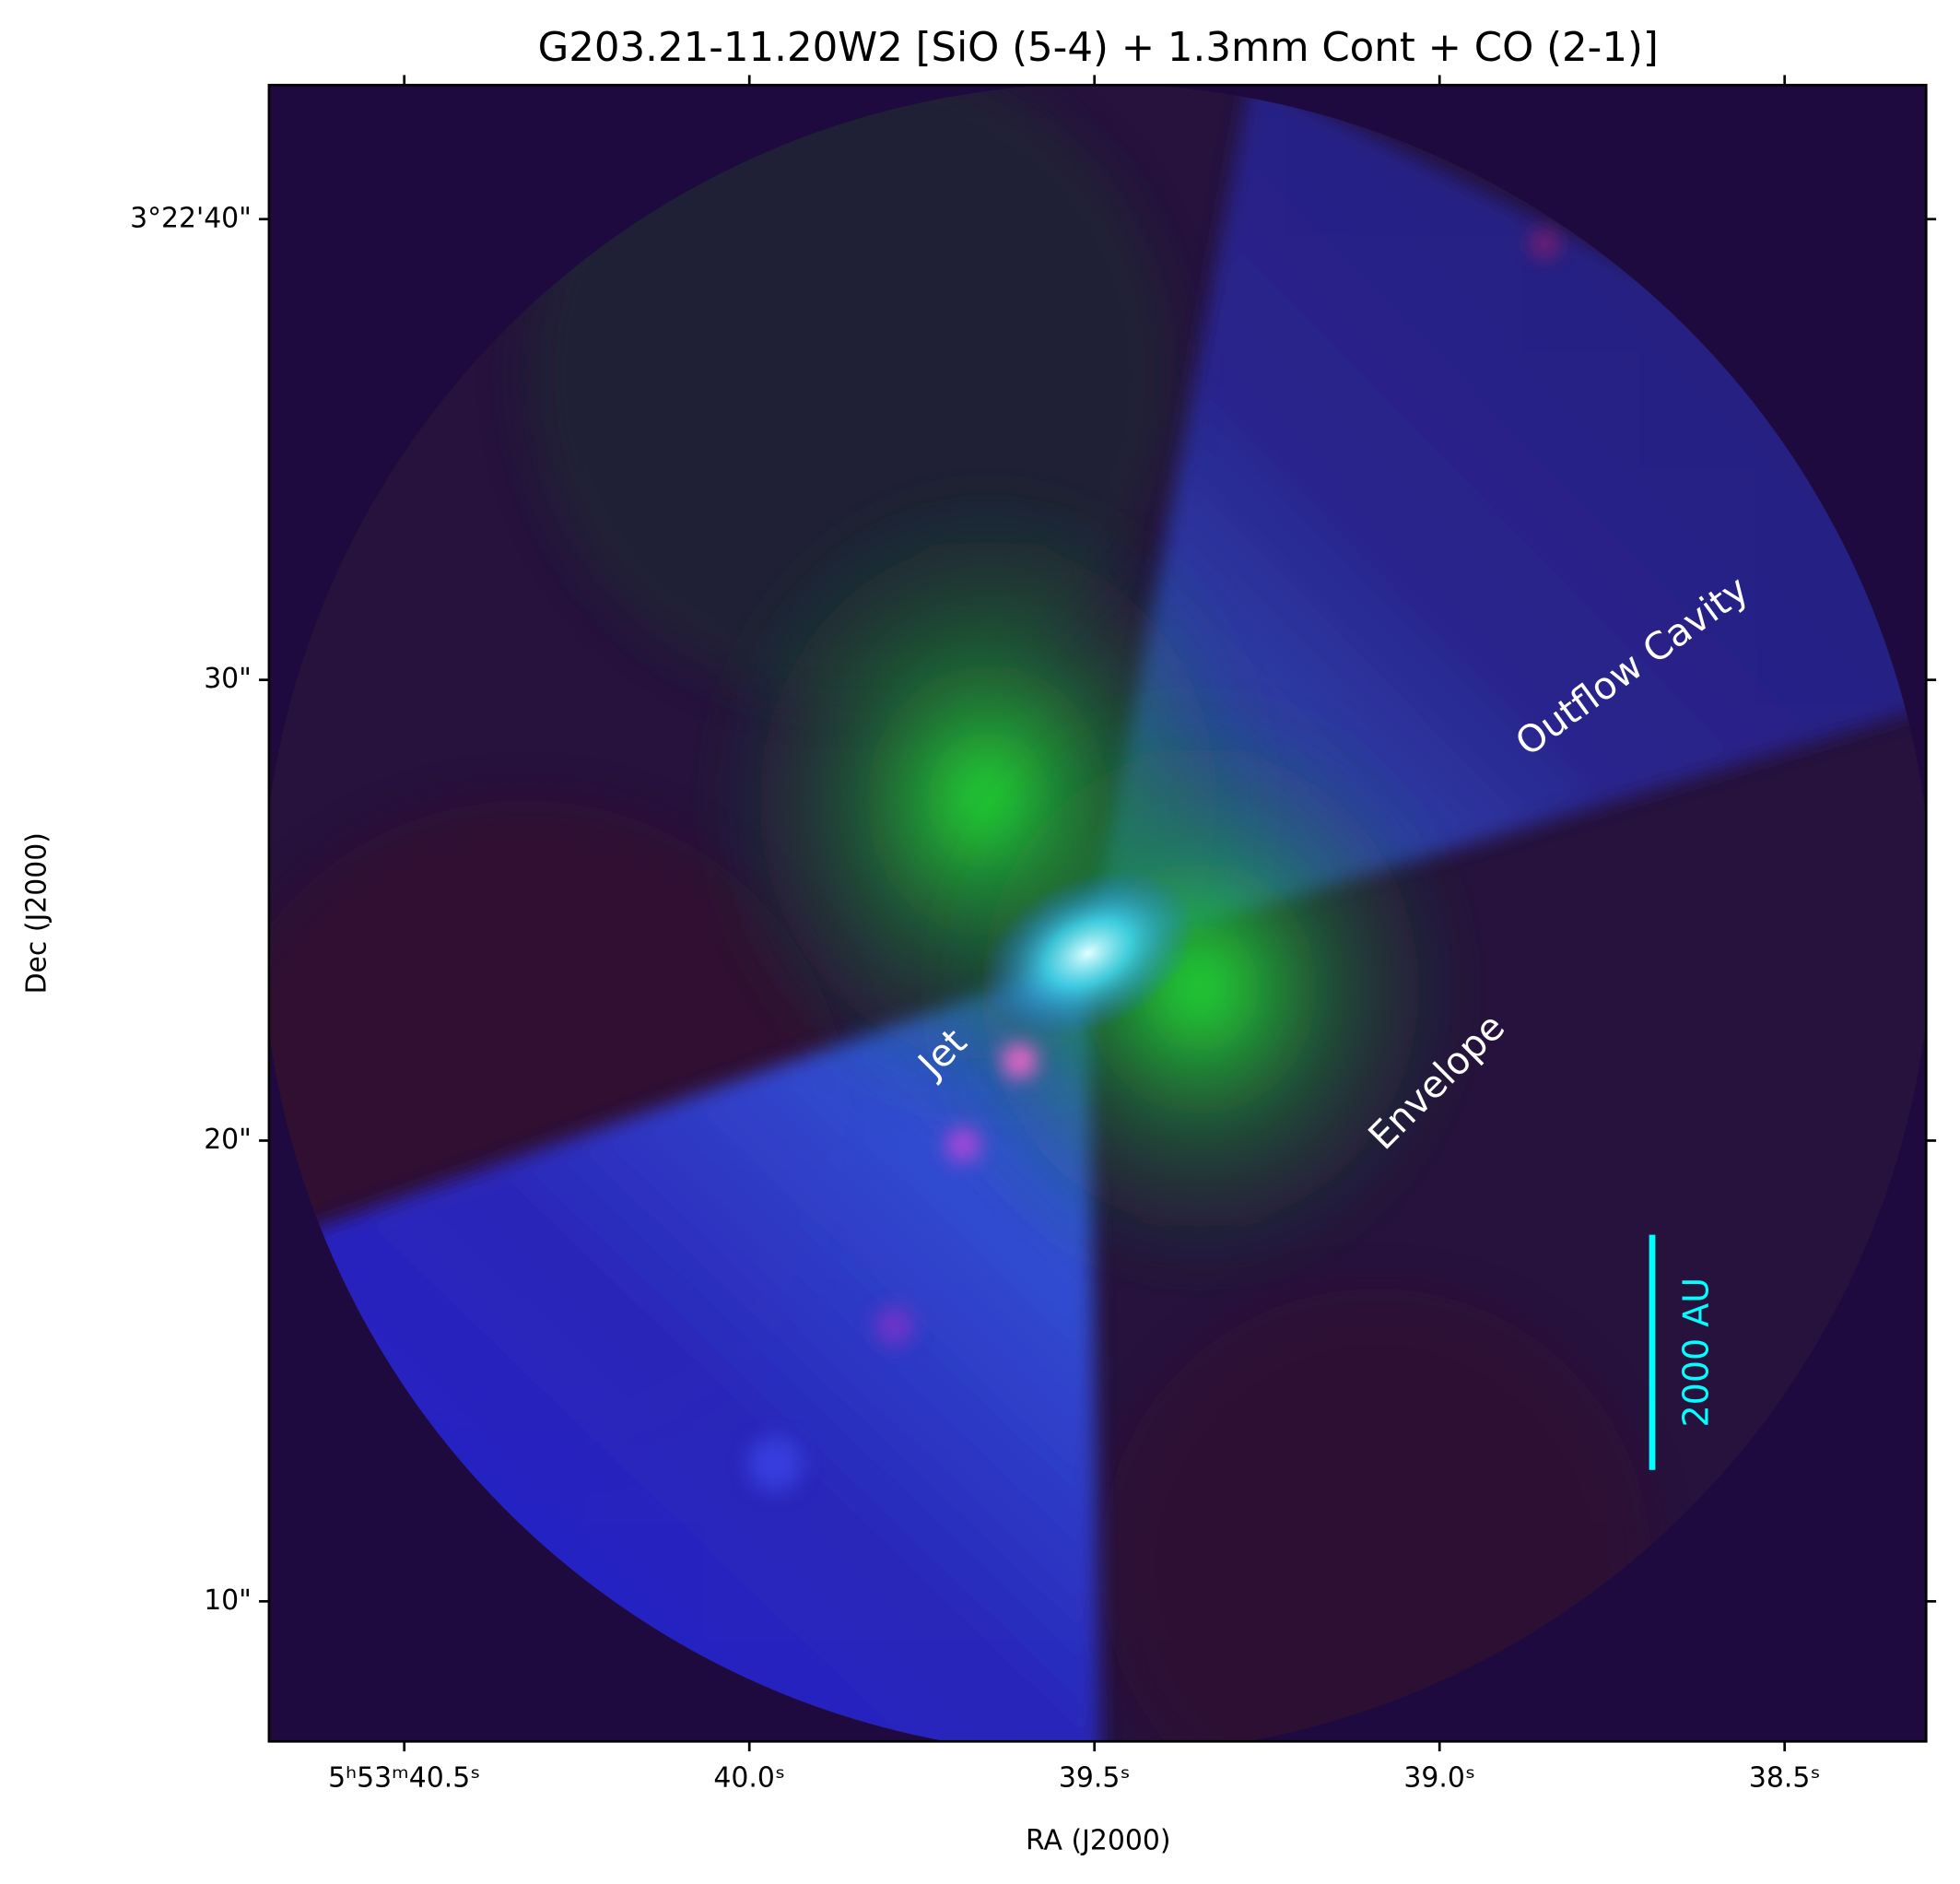  What do you see at coordinates (191, 218) in the screenshot?
I see `y-tick-label: 3°22'40"` at bounding box center [191, 218].